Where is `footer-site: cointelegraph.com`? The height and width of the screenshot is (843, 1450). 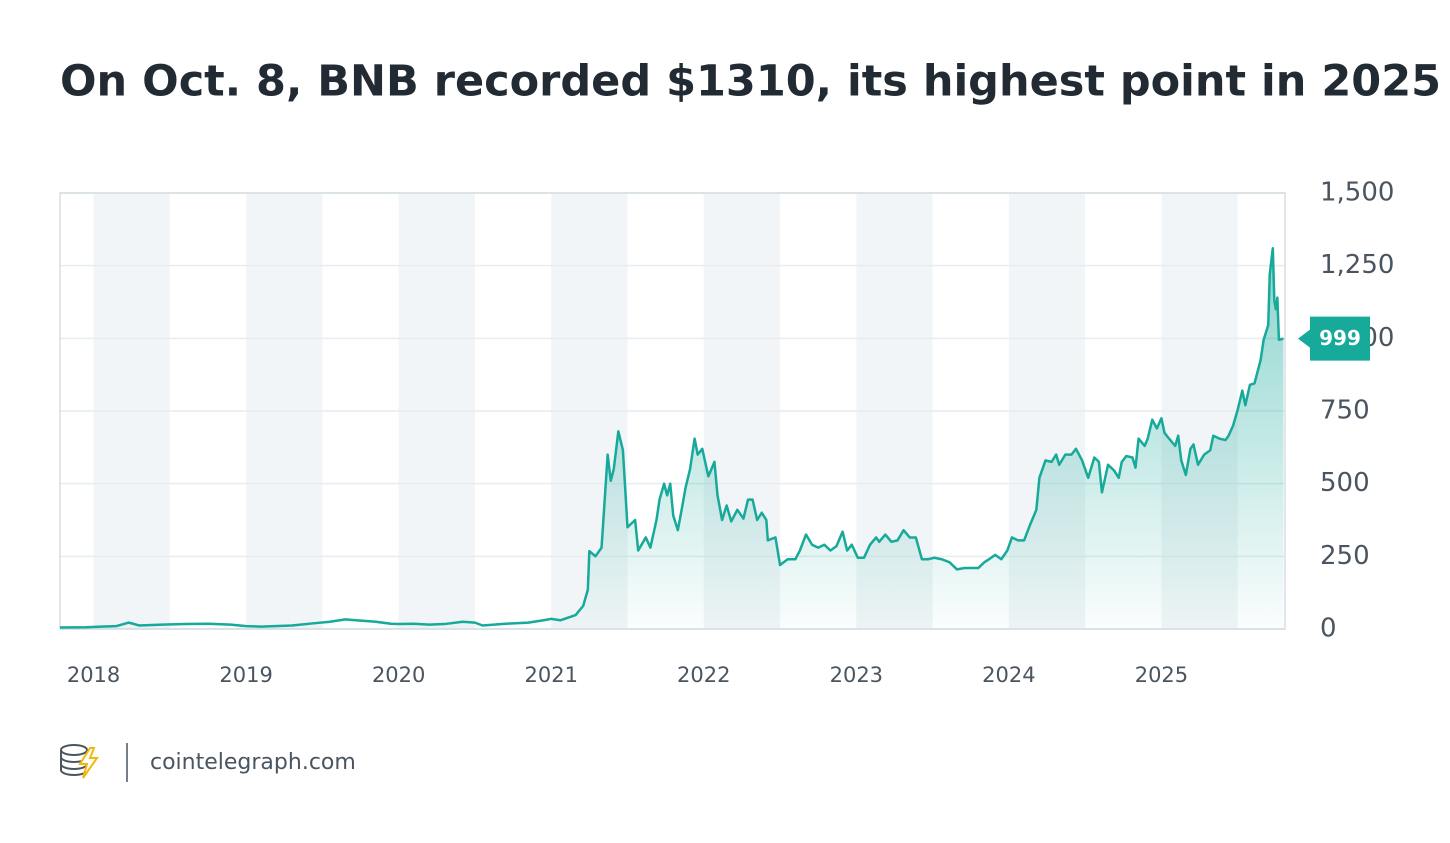
footer-site: cointelegraph.com is located at coordinates (253, 762).